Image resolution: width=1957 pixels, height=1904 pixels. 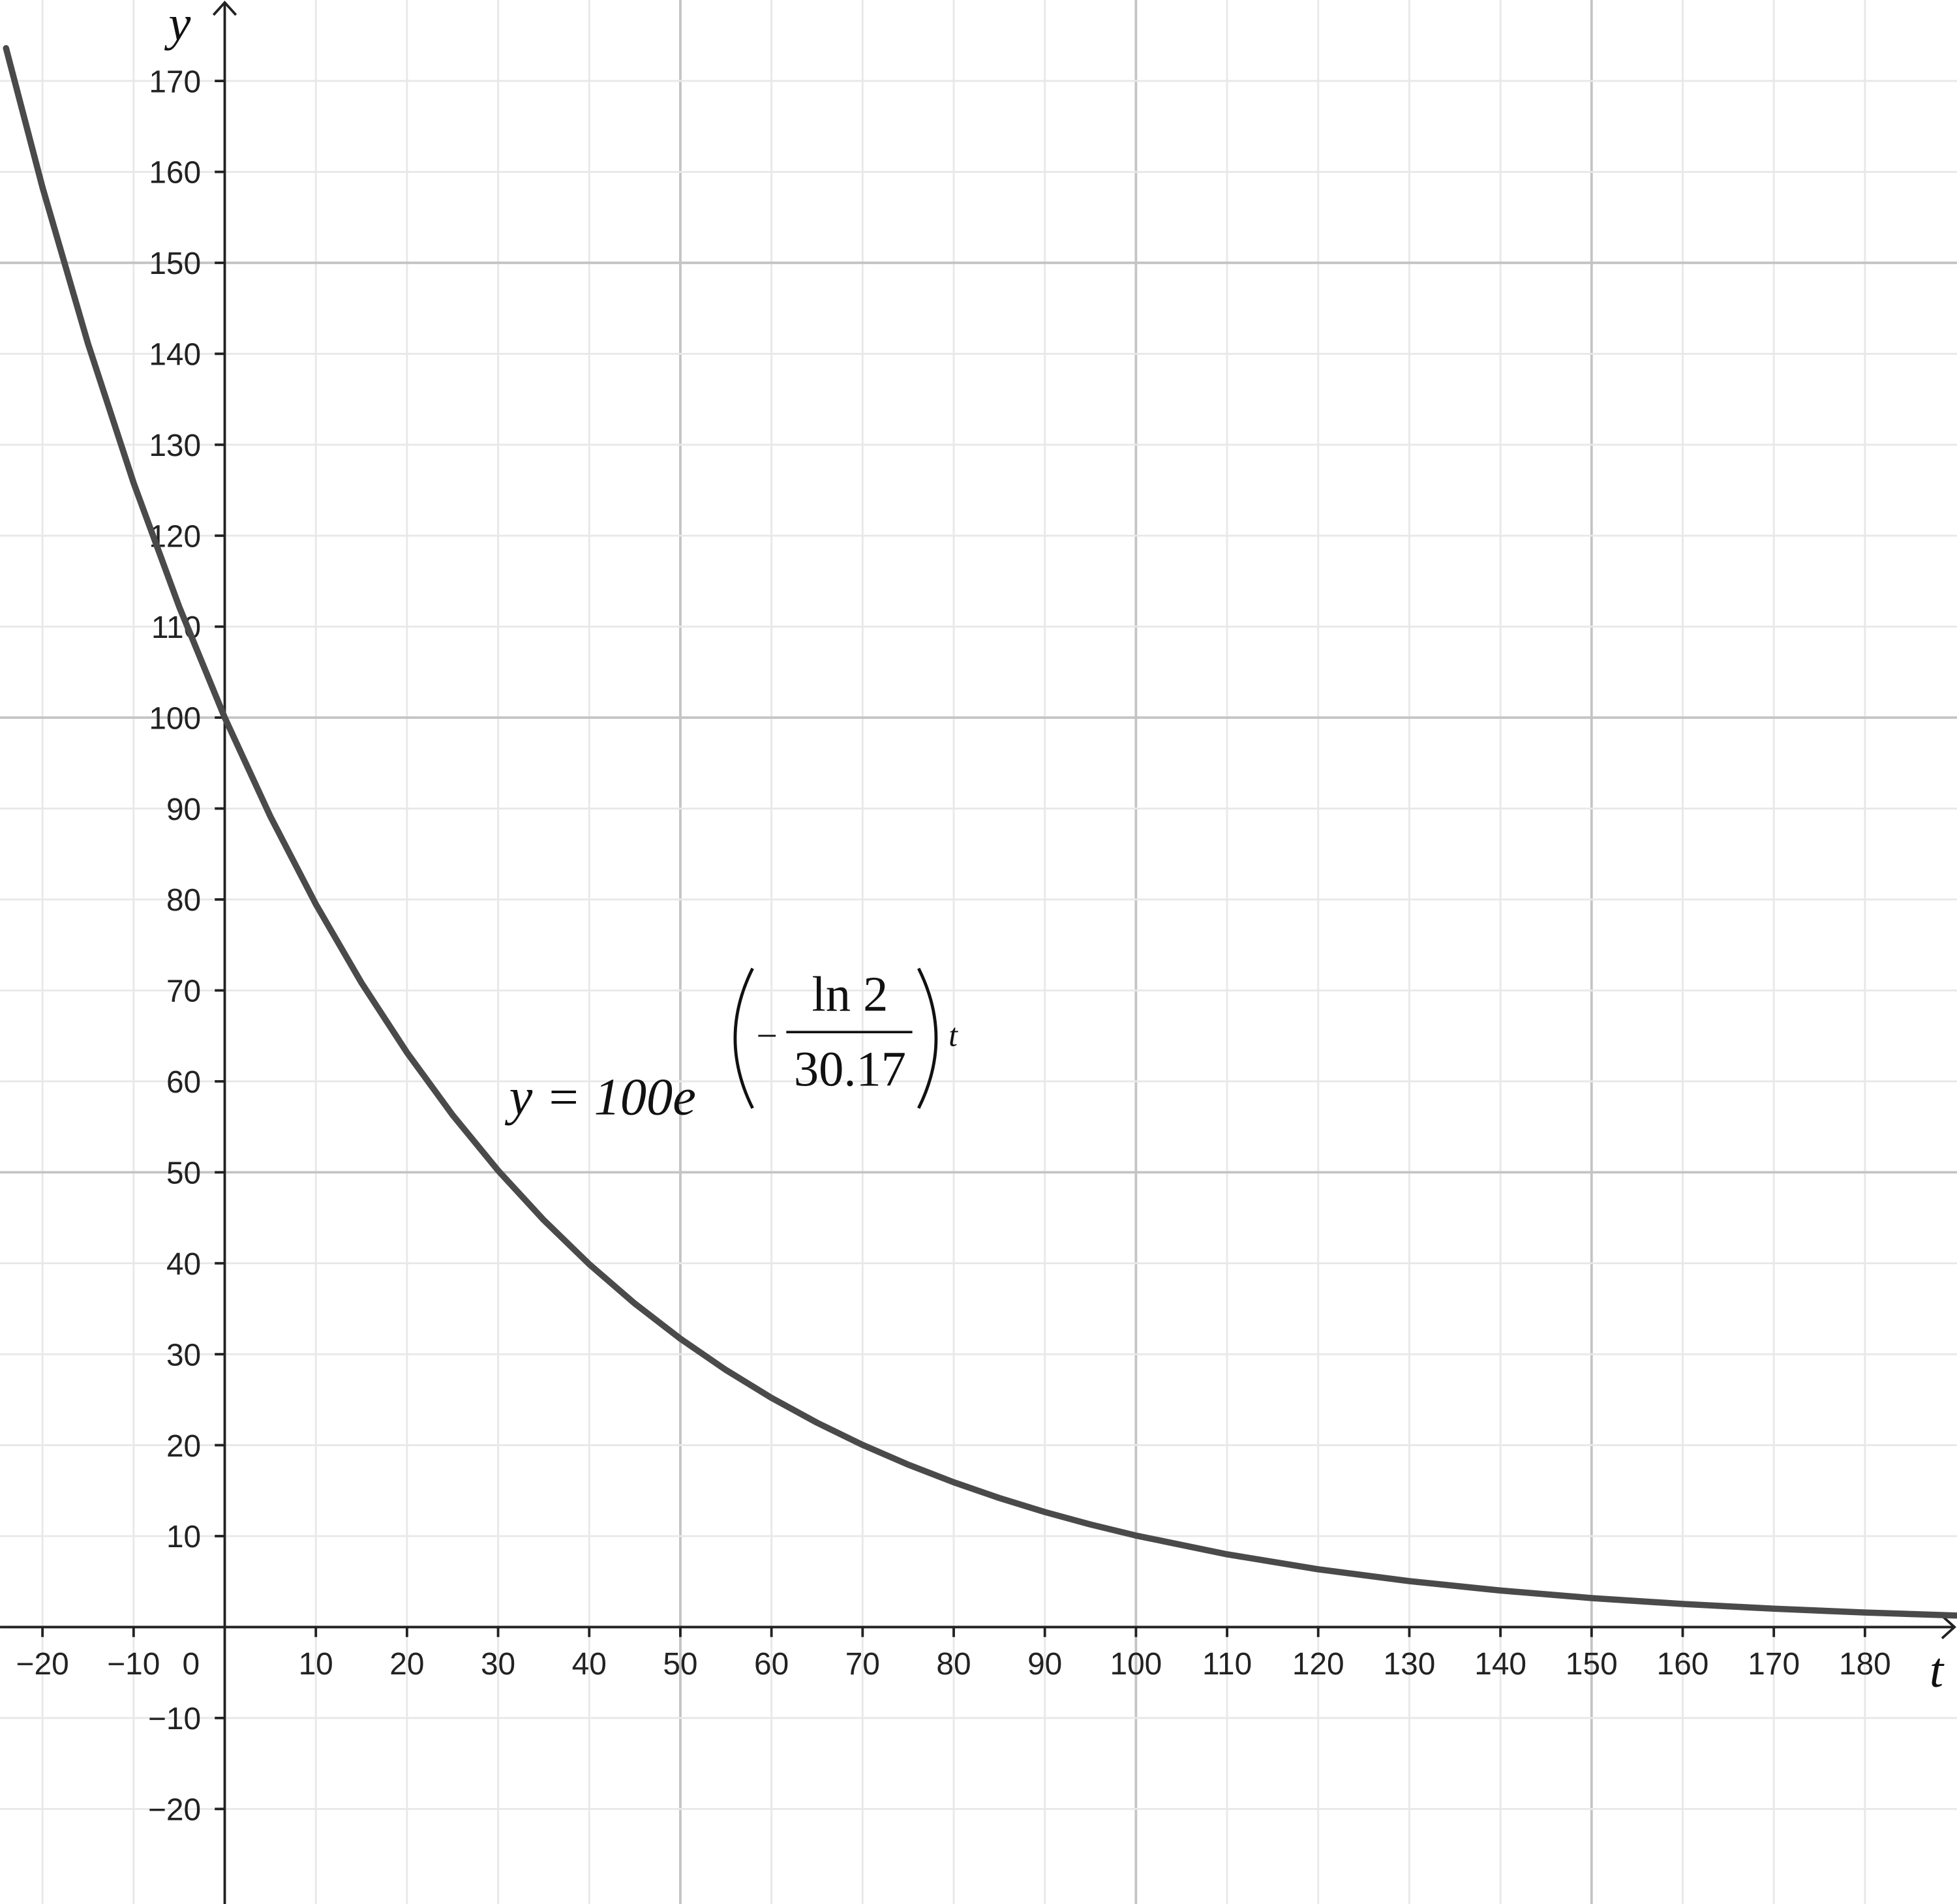 What do you see at coordinates (771, 1665) in the screenshot?
I see `x-tick-label: 60` at bounding box center [771, 1665].